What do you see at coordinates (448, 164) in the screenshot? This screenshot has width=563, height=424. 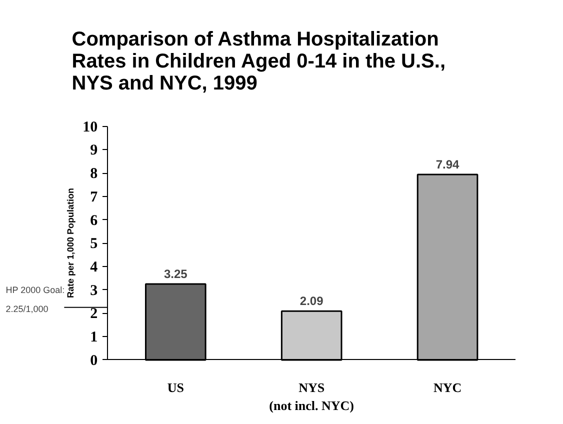 I see `data-label: 7.94` at bounding box center [448, 164].